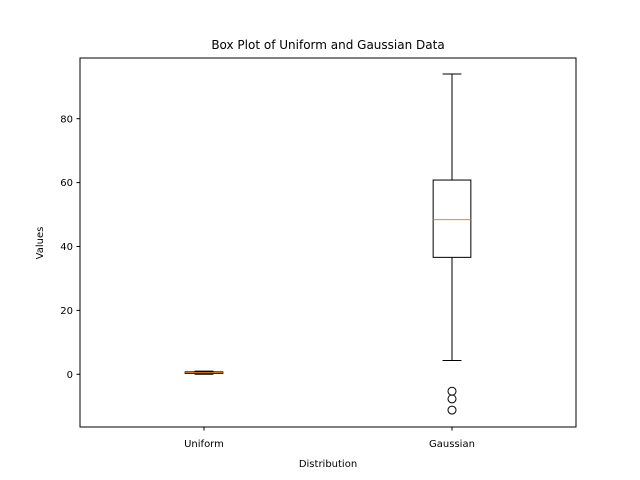 The image size is (640, 480). I want to click on y-axis-label: Values, so click(40, 243).